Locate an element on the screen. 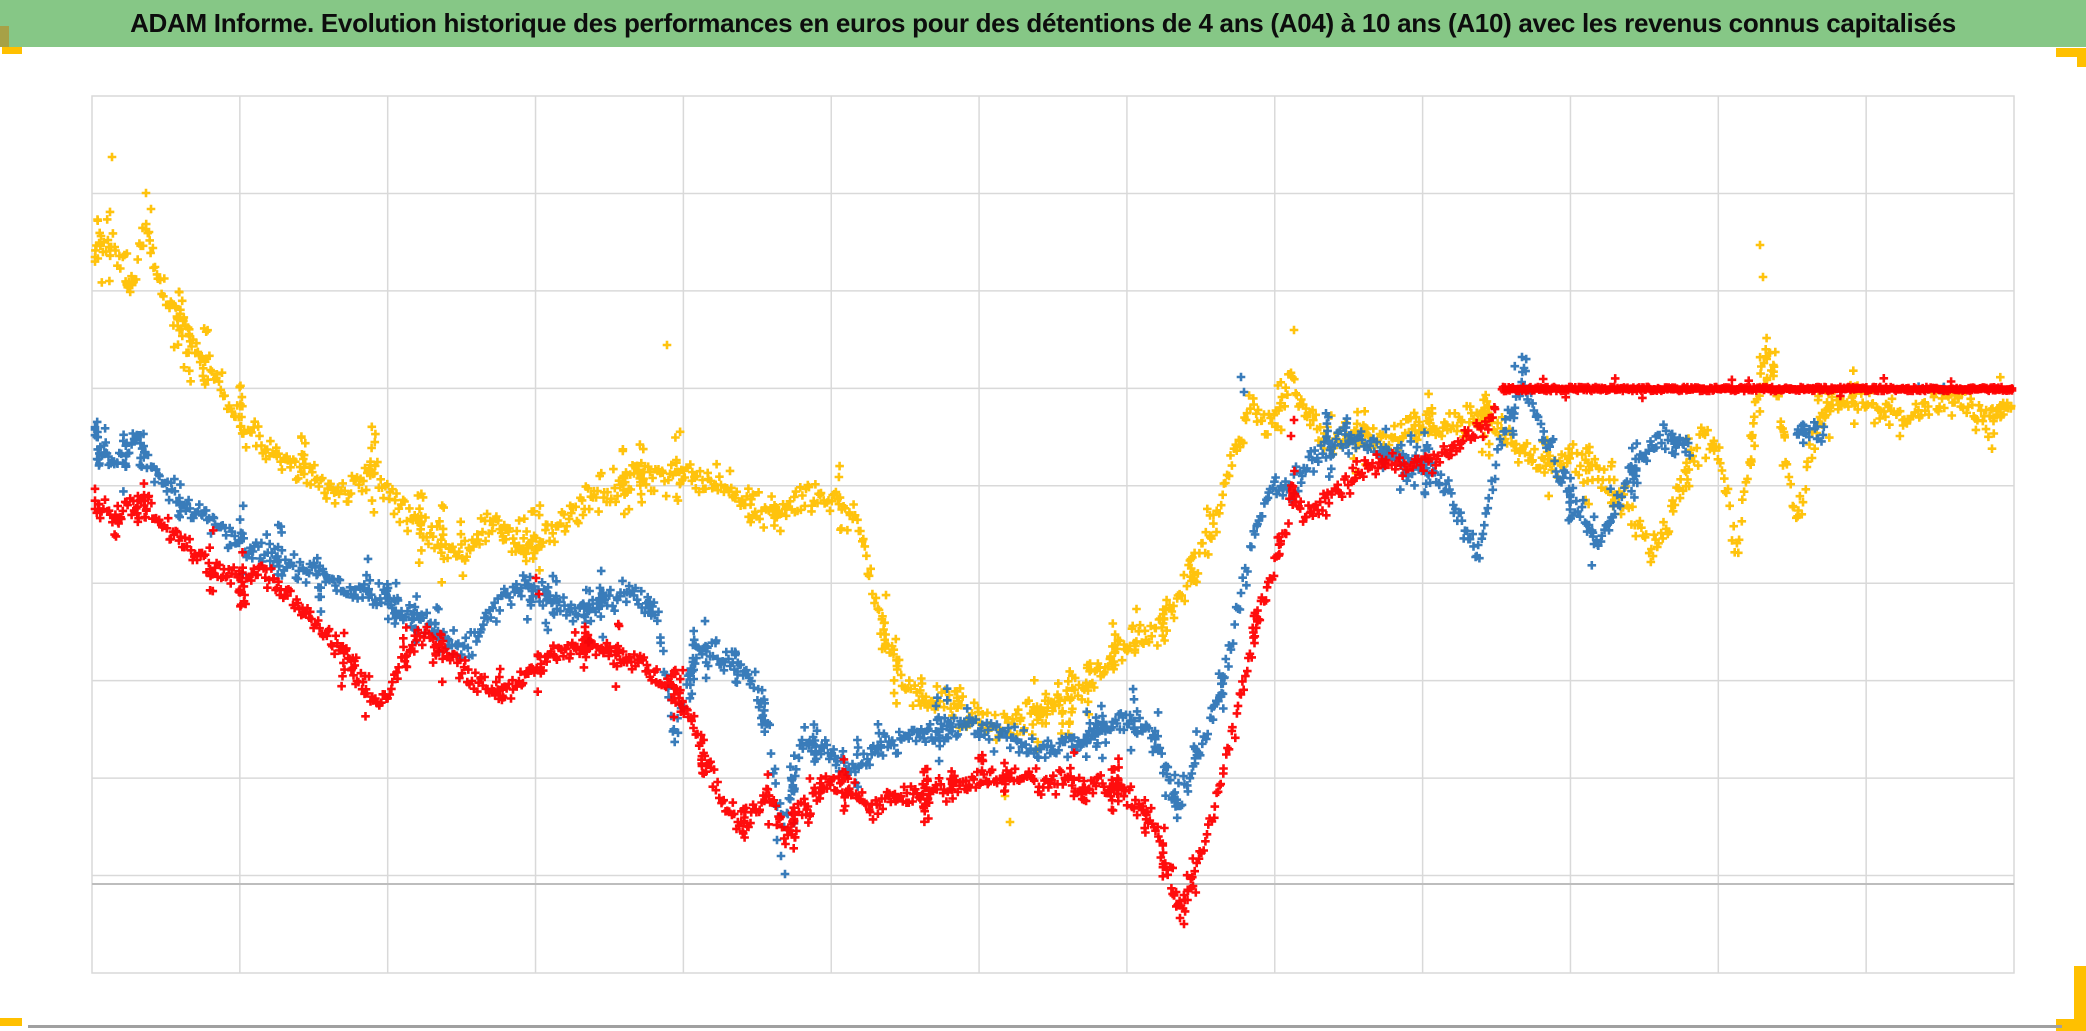 Image resolution: width=2086 pixels, height=1031 pixels. top-right-accent-v is located at coordinates (2081, 57).